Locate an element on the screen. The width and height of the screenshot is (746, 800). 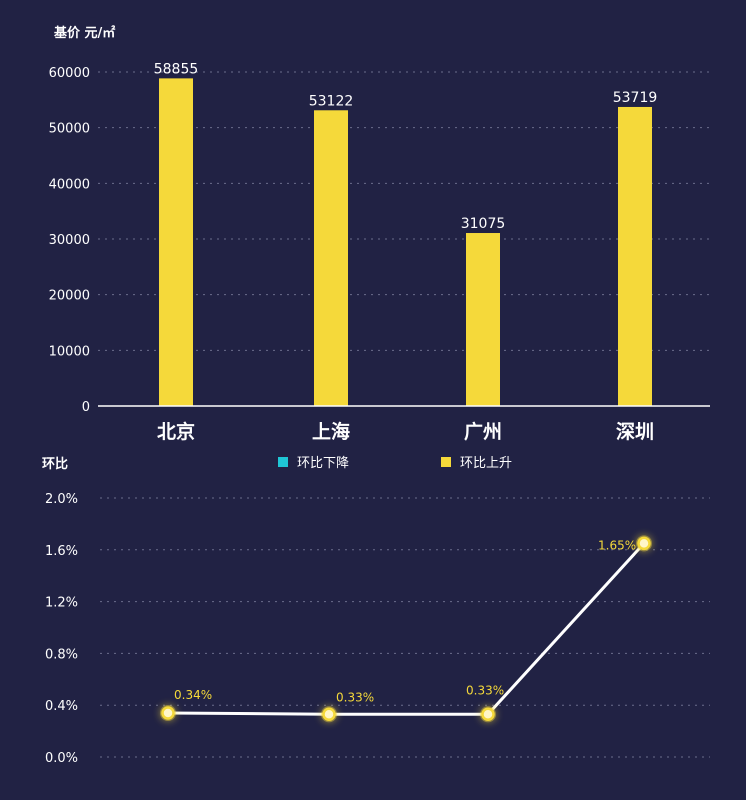
bar-value-label: 53719 is located at coordinates (635, 98).